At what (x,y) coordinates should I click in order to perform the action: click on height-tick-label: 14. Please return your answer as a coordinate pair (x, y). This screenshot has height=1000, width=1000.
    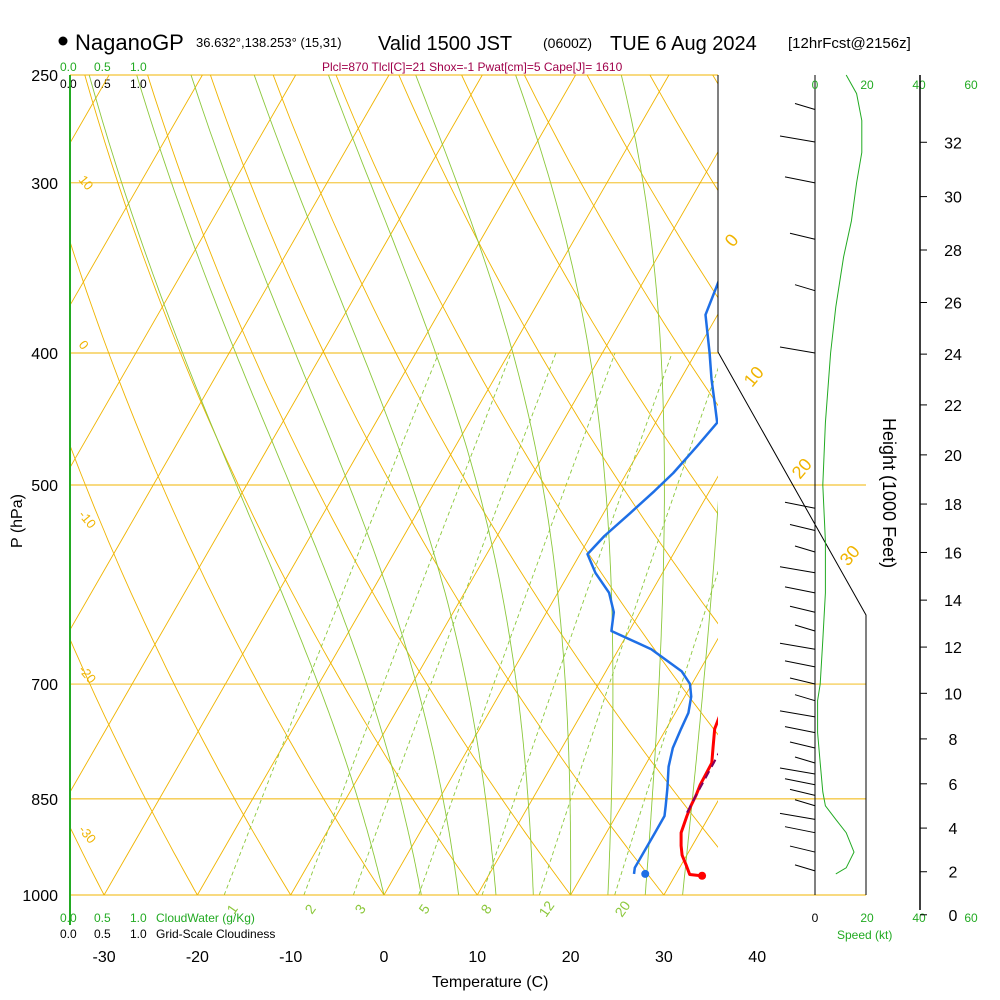
    Looking at the image, I should click on (953, 601).